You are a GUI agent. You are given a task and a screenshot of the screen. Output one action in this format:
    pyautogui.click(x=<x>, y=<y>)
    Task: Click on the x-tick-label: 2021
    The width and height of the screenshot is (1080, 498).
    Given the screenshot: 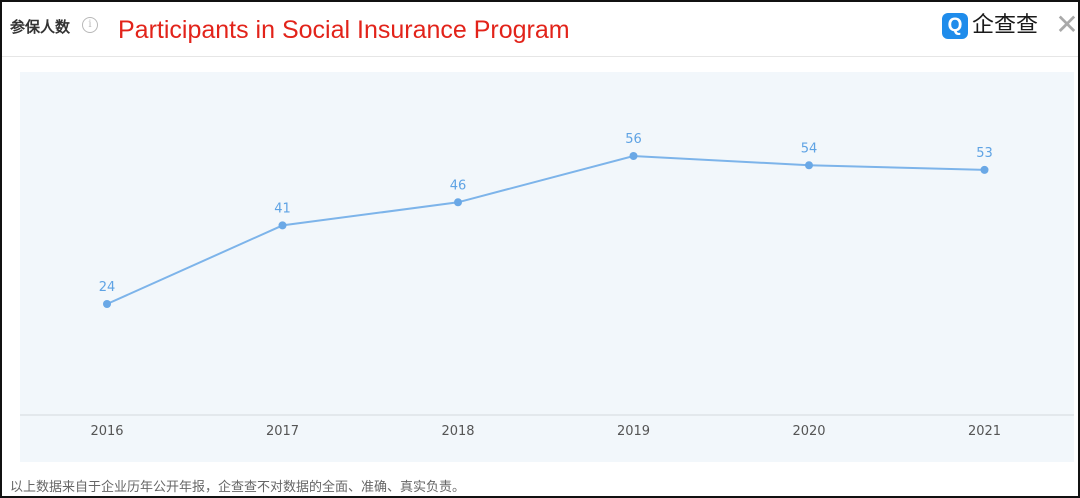 What is the action you would take?
    pyautogui.click(x=984, y=431)
    